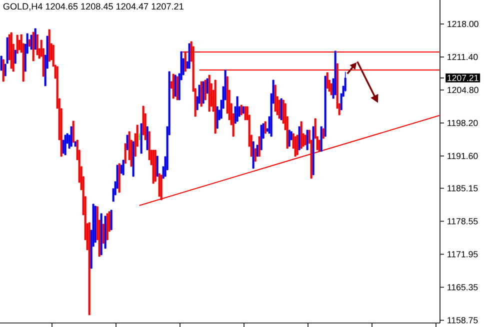  Describe the element at coordinates (463, 221) in the screenshot. I see `y-tick-label: 1178.55` at that location.